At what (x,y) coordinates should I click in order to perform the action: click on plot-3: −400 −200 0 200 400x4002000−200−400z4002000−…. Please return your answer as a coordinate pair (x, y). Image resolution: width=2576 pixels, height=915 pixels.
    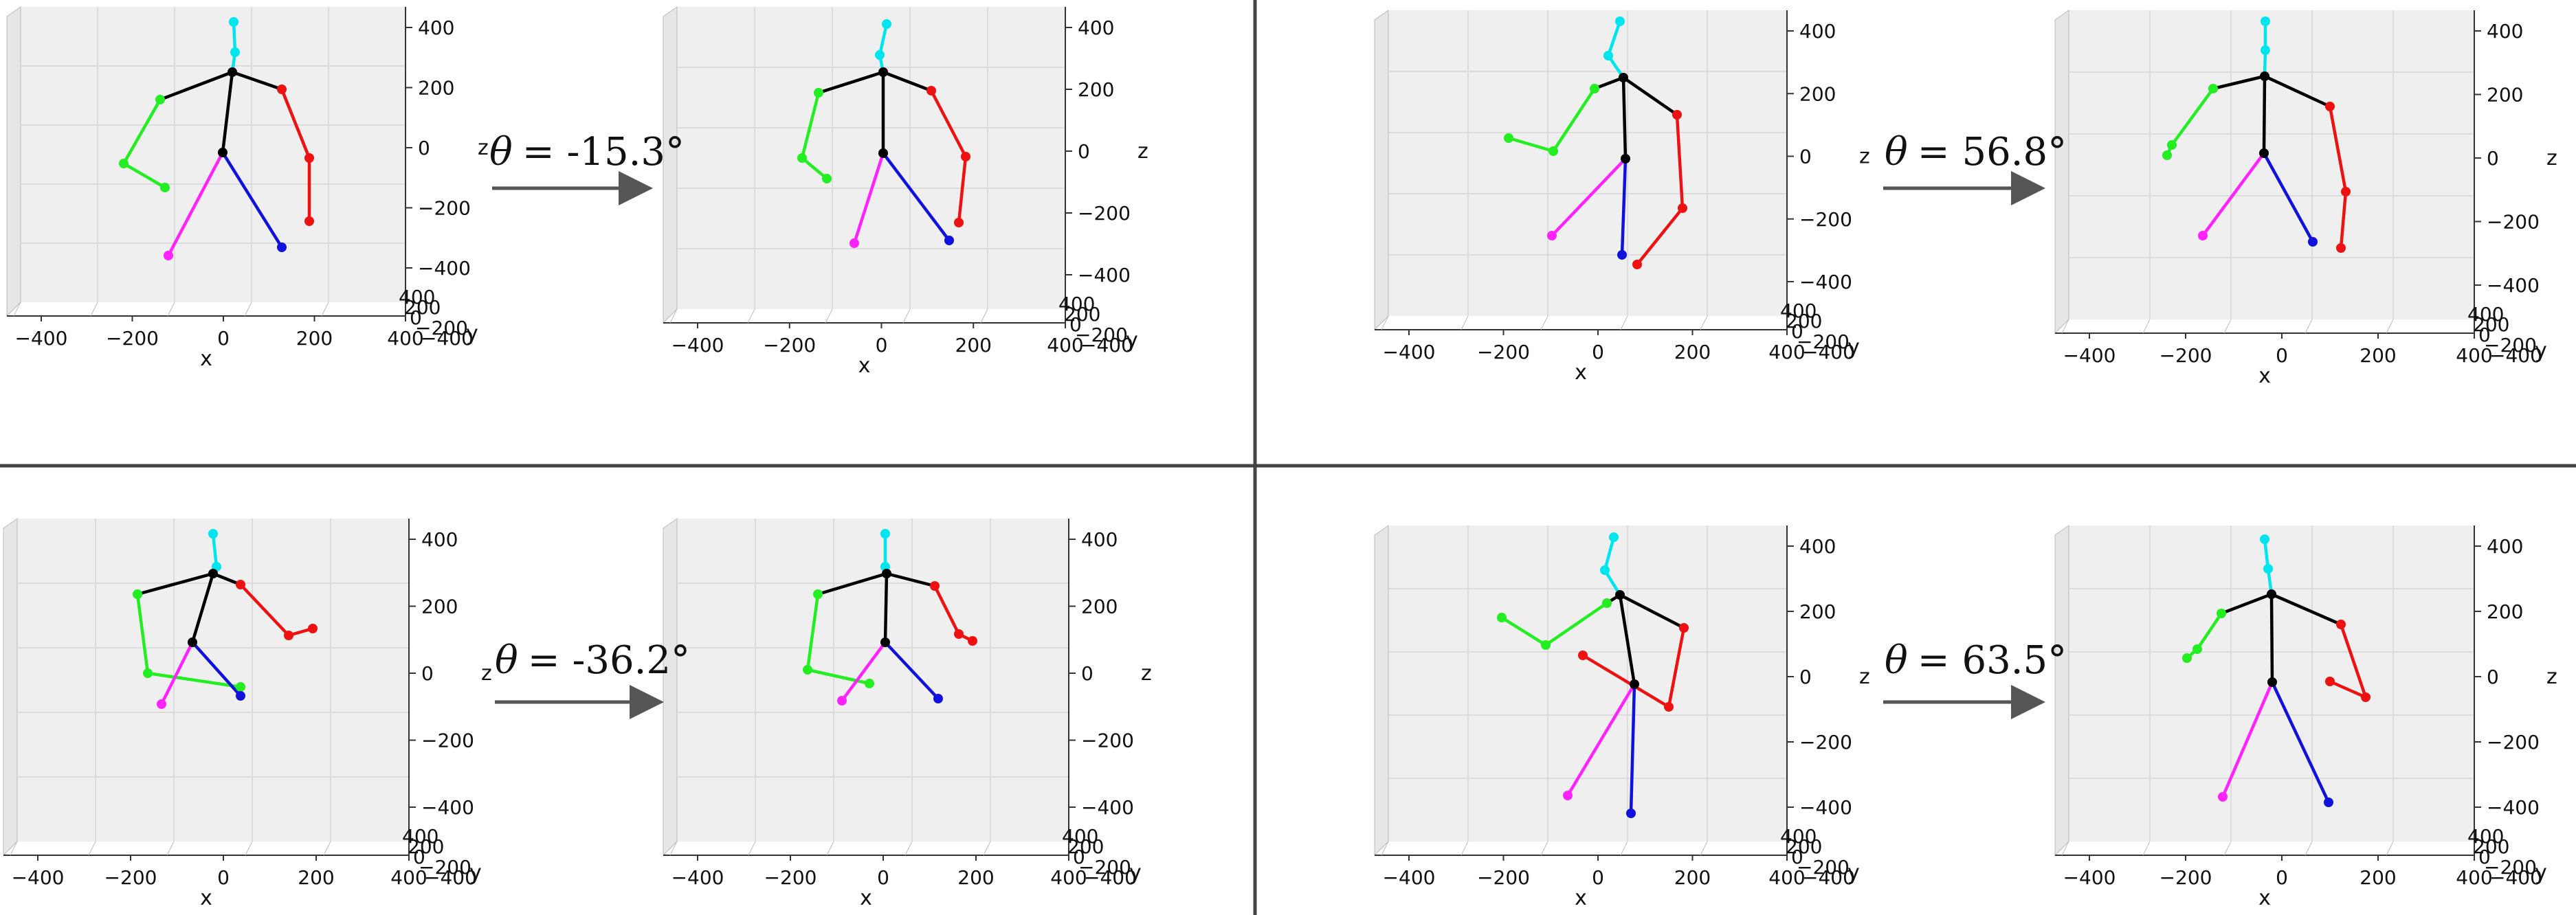
    Looking at the image, I should click on (1622, 197).